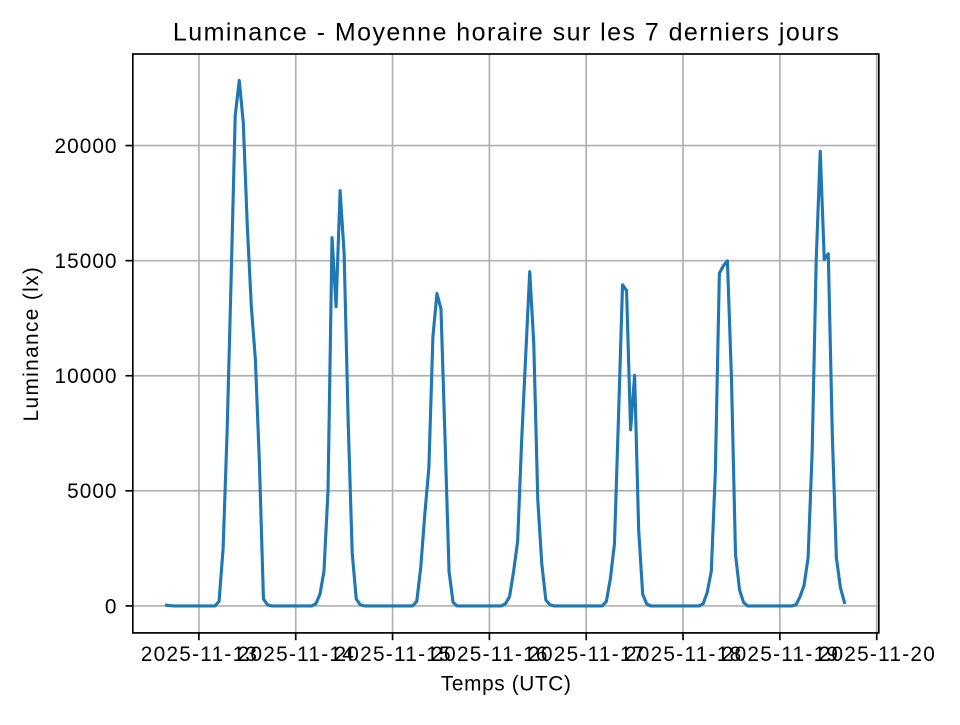 Image resolution: width=960 pixels, height=725 pixels. I want to click on svg-text: 20000, so click(86, 146).